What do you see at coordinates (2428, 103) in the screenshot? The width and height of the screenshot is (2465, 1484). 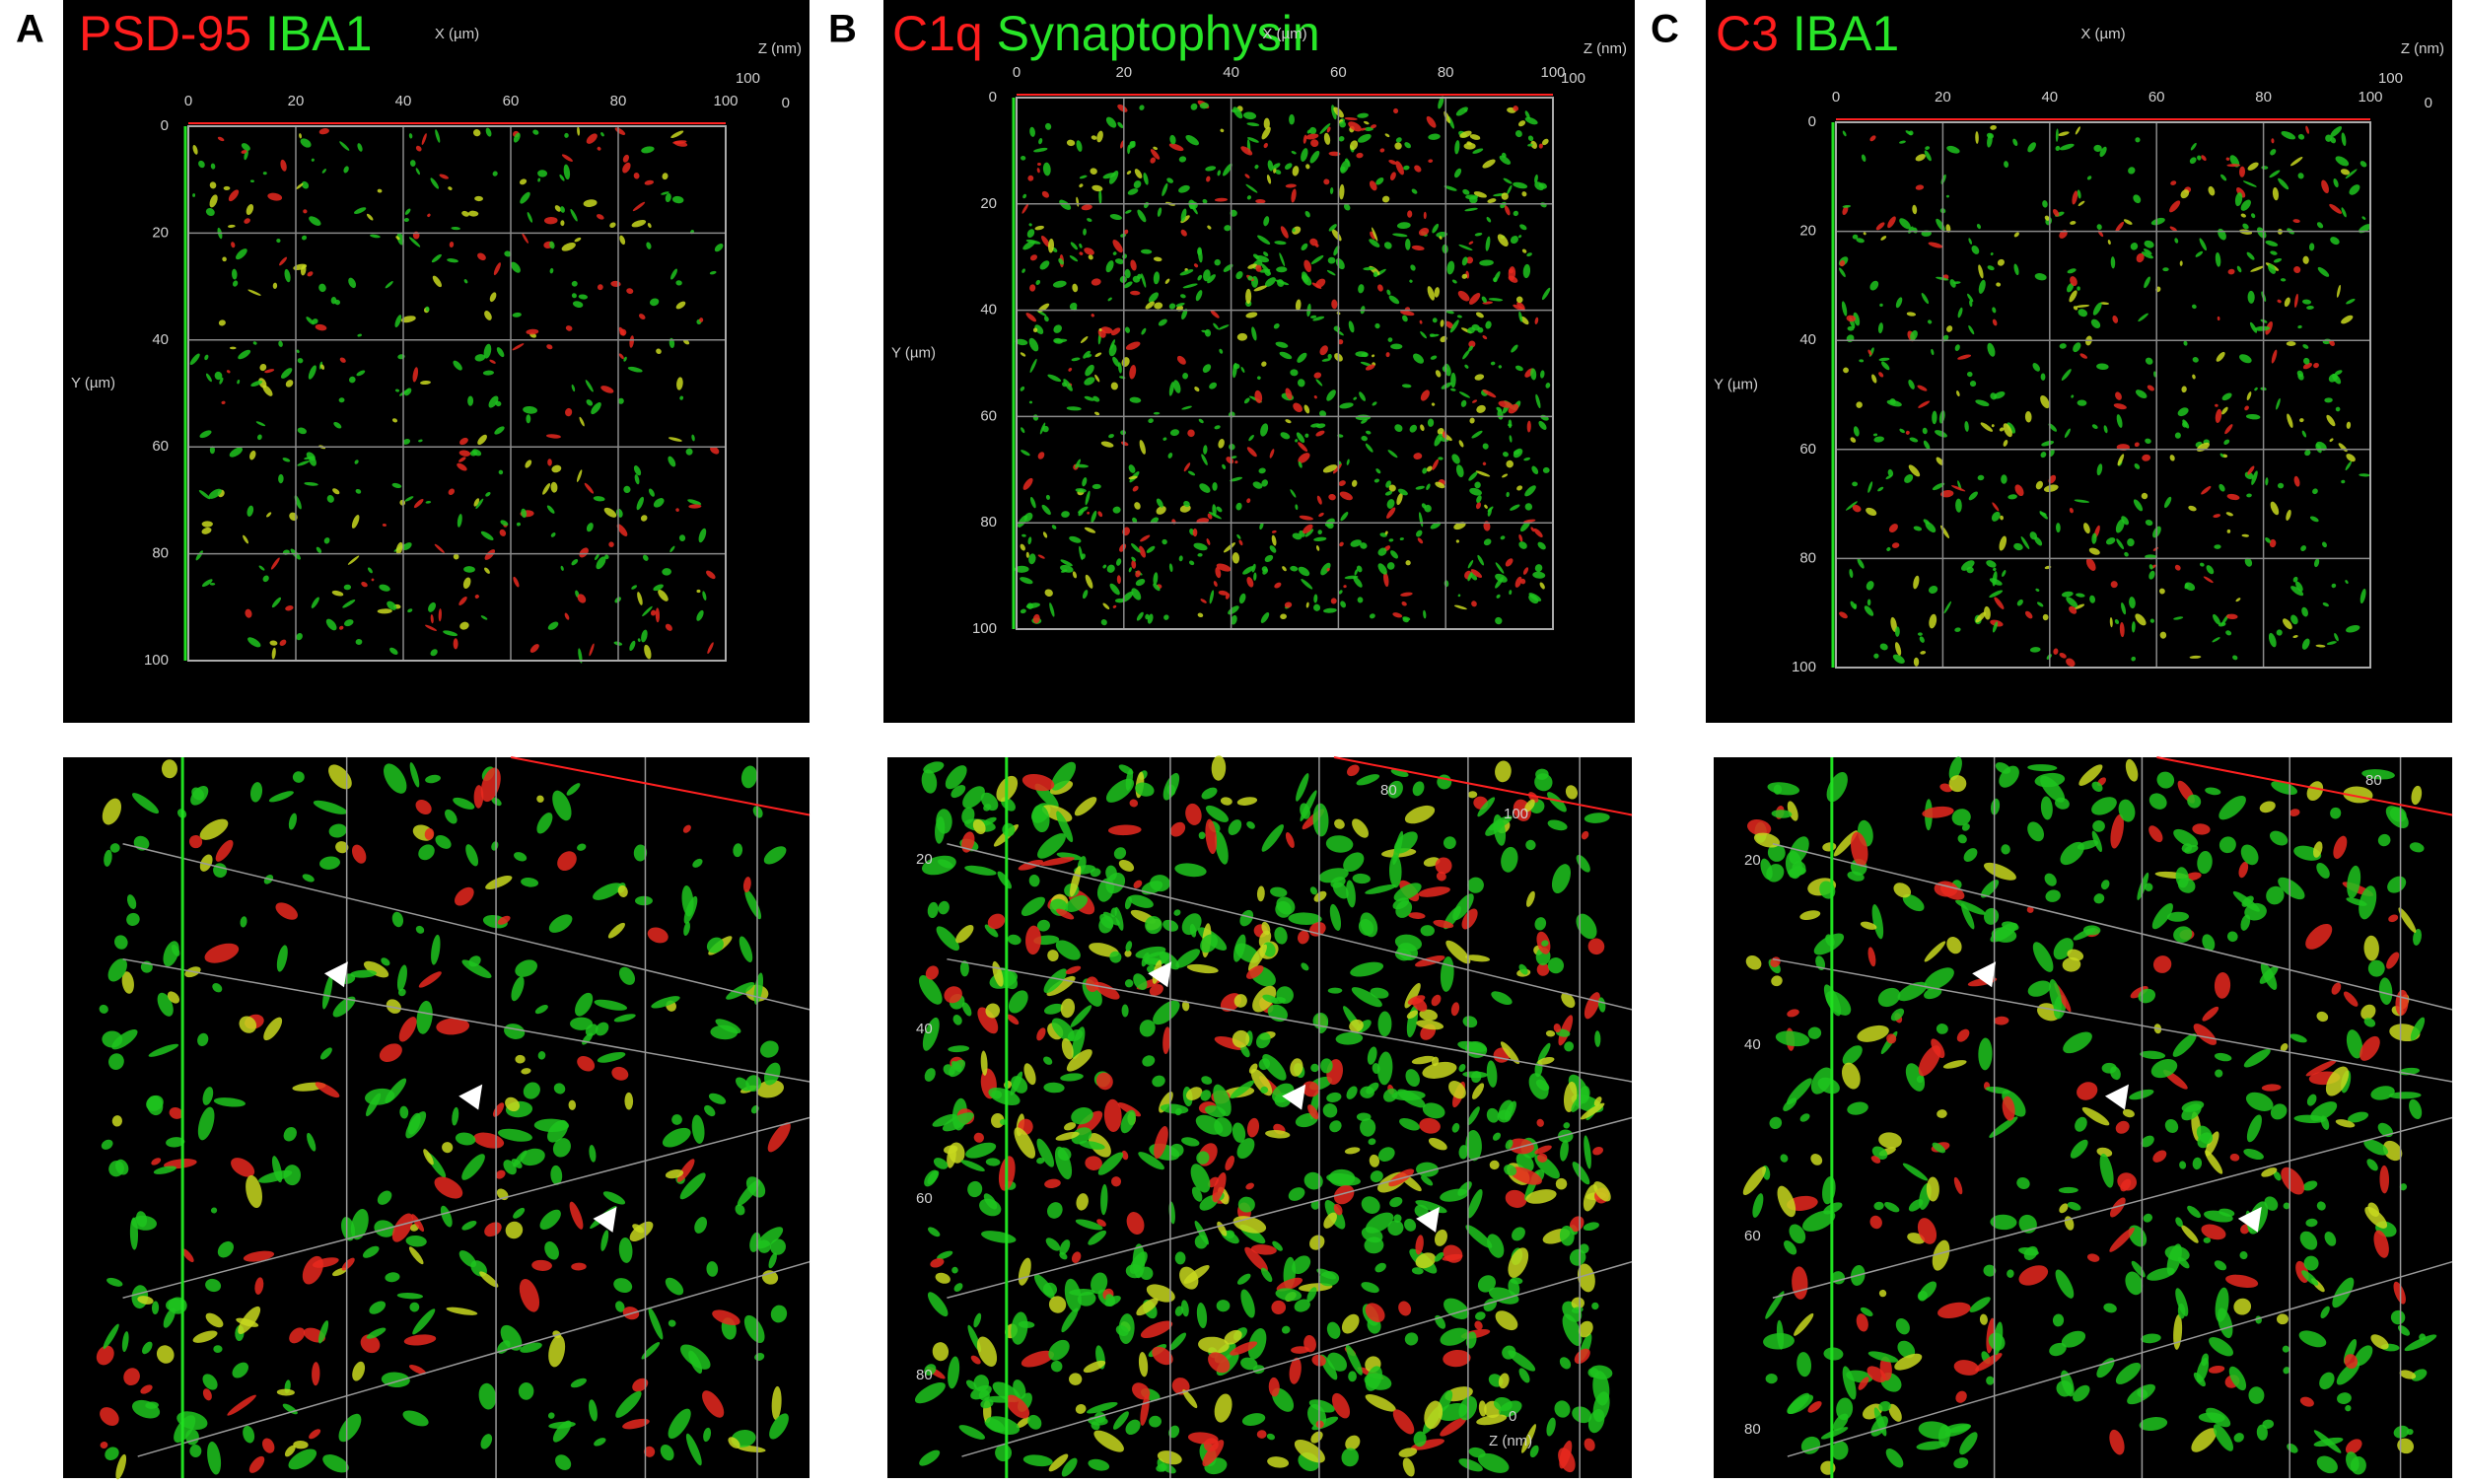 I see `z-tick-label: 0` at bounding box center [2428, 103].